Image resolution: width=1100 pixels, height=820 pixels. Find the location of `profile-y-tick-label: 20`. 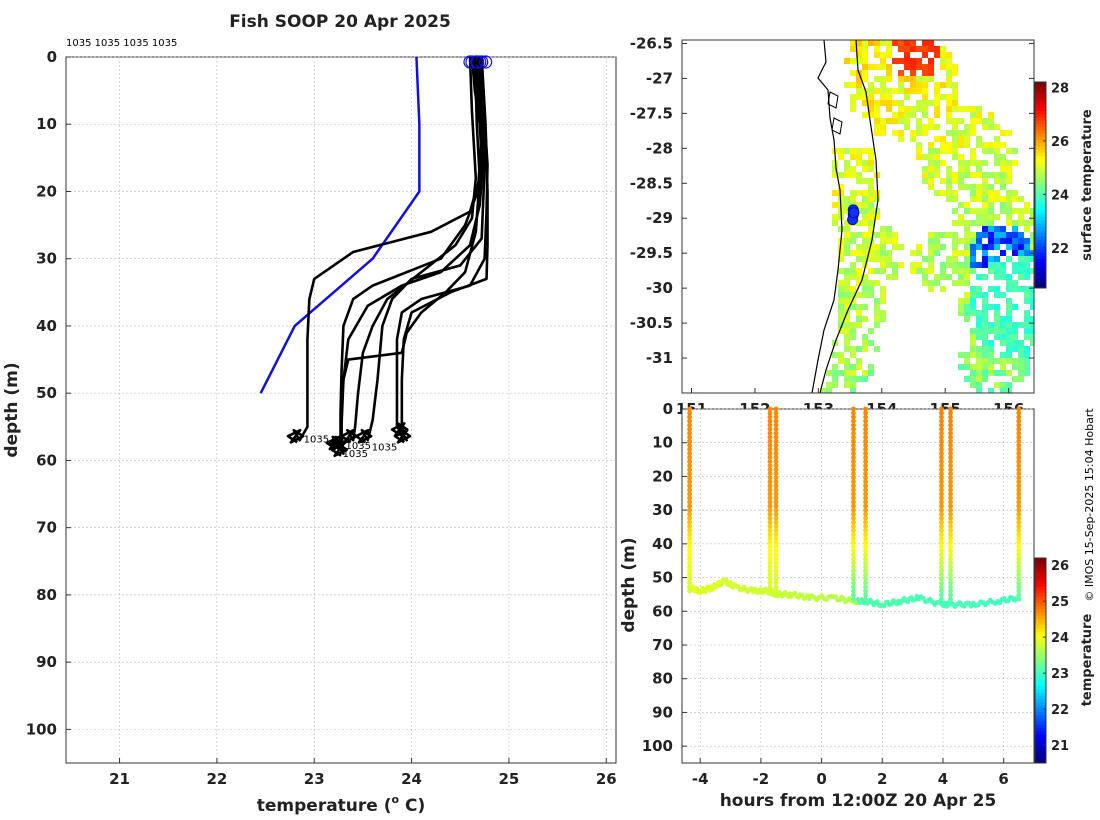

profile-y-tick-label: 20 is located at coordinates (46, 191).